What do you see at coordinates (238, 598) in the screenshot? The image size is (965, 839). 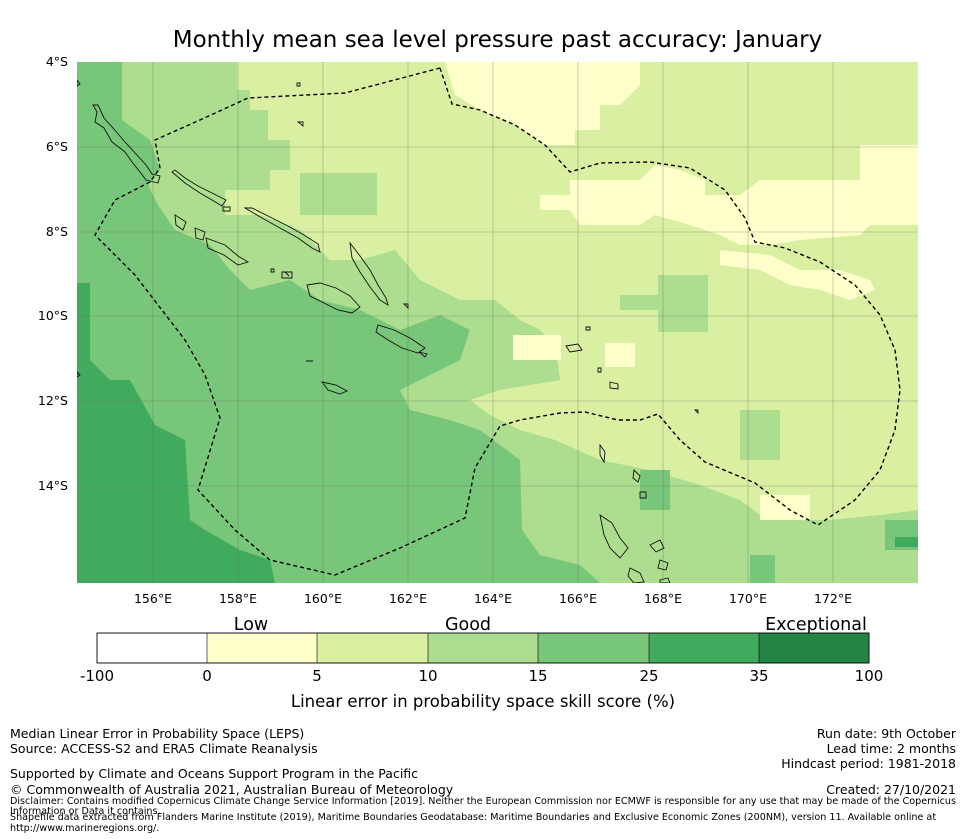 I see `lon-label: 158°E` at bounding box center [238, 598].